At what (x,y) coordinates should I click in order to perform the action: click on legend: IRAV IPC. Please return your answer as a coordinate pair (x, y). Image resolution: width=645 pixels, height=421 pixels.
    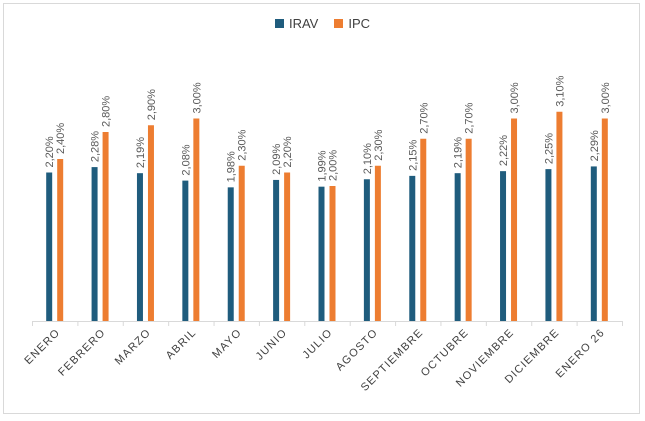
    Looking at the image, I should click on (322, 23).